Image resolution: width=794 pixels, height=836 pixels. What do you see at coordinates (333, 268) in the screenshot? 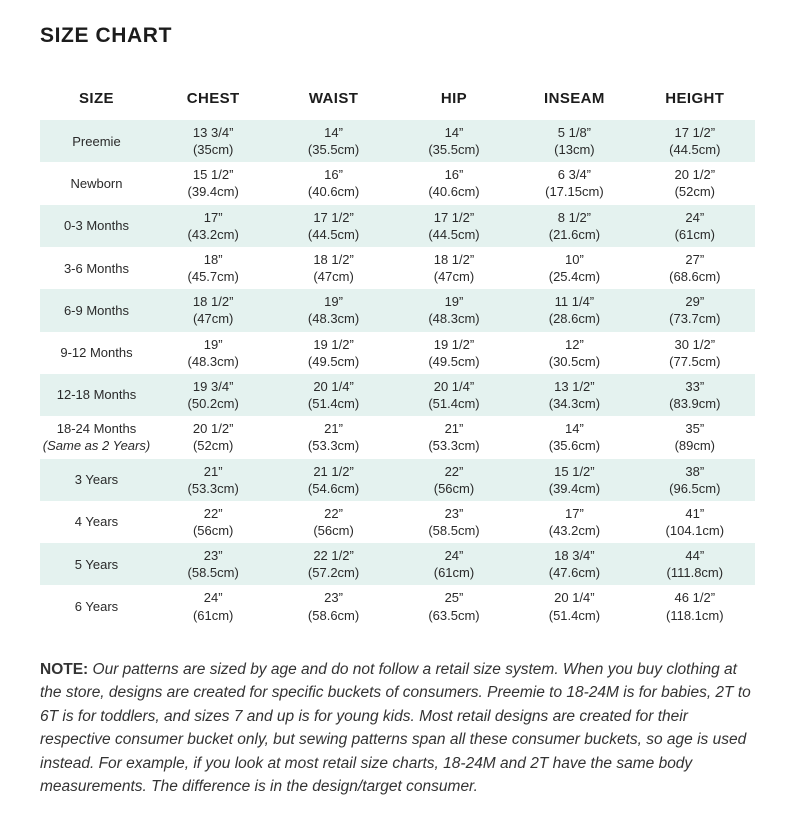
I see `waist-measurement: 18 1/2” (47cm)` at bounding box center [333, 268].